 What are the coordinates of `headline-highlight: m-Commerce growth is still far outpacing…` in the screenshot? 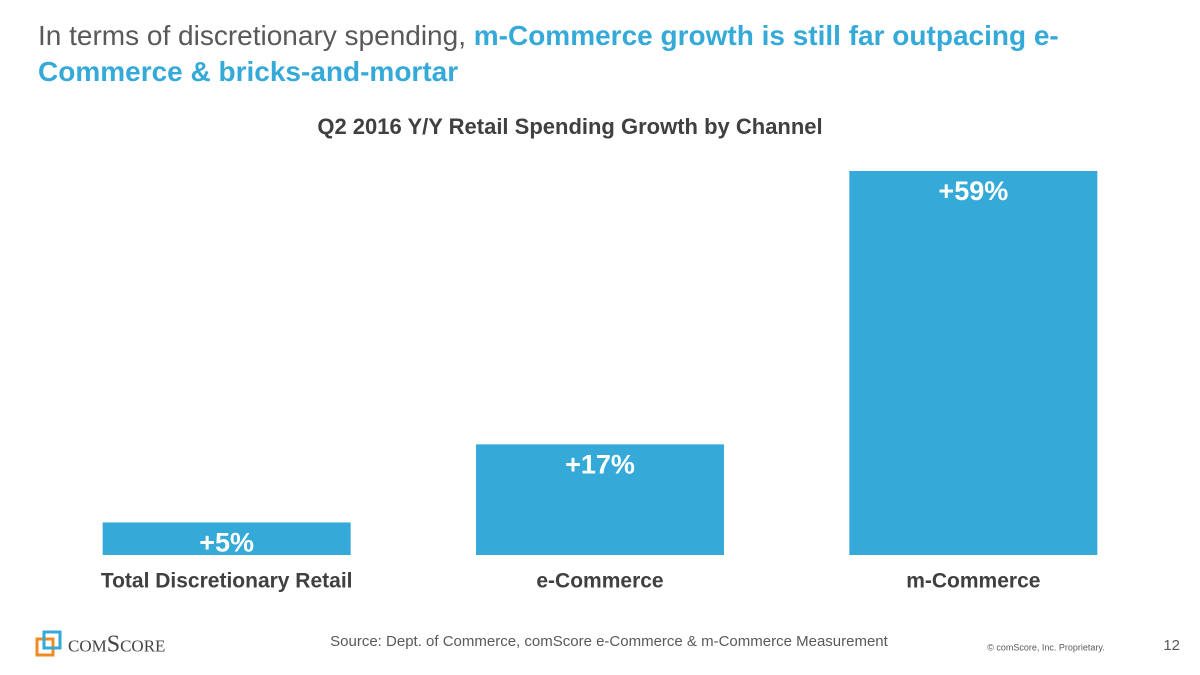 It's located at (548, 53).